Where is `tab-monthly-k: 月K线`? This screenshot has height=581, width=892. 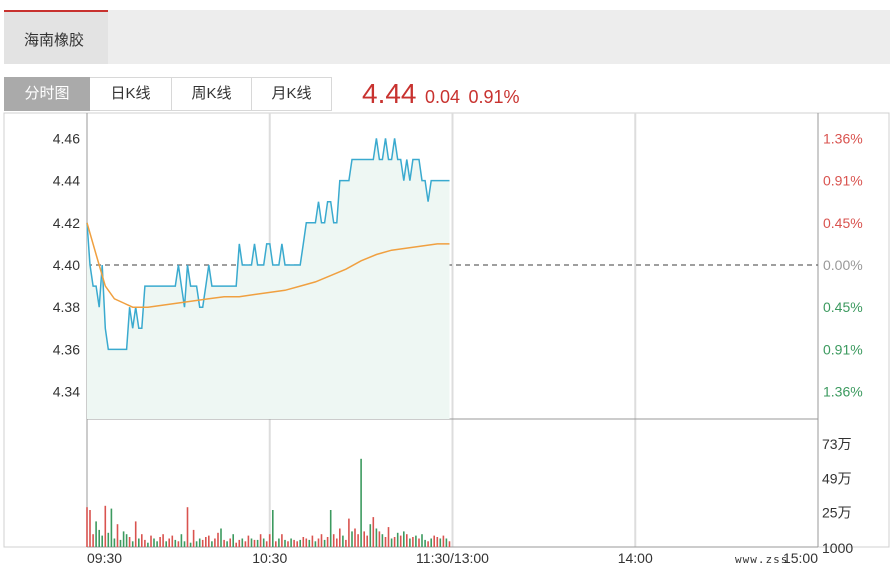 tab-monthly-k: 月K线 is located at coordinates (292, 94).